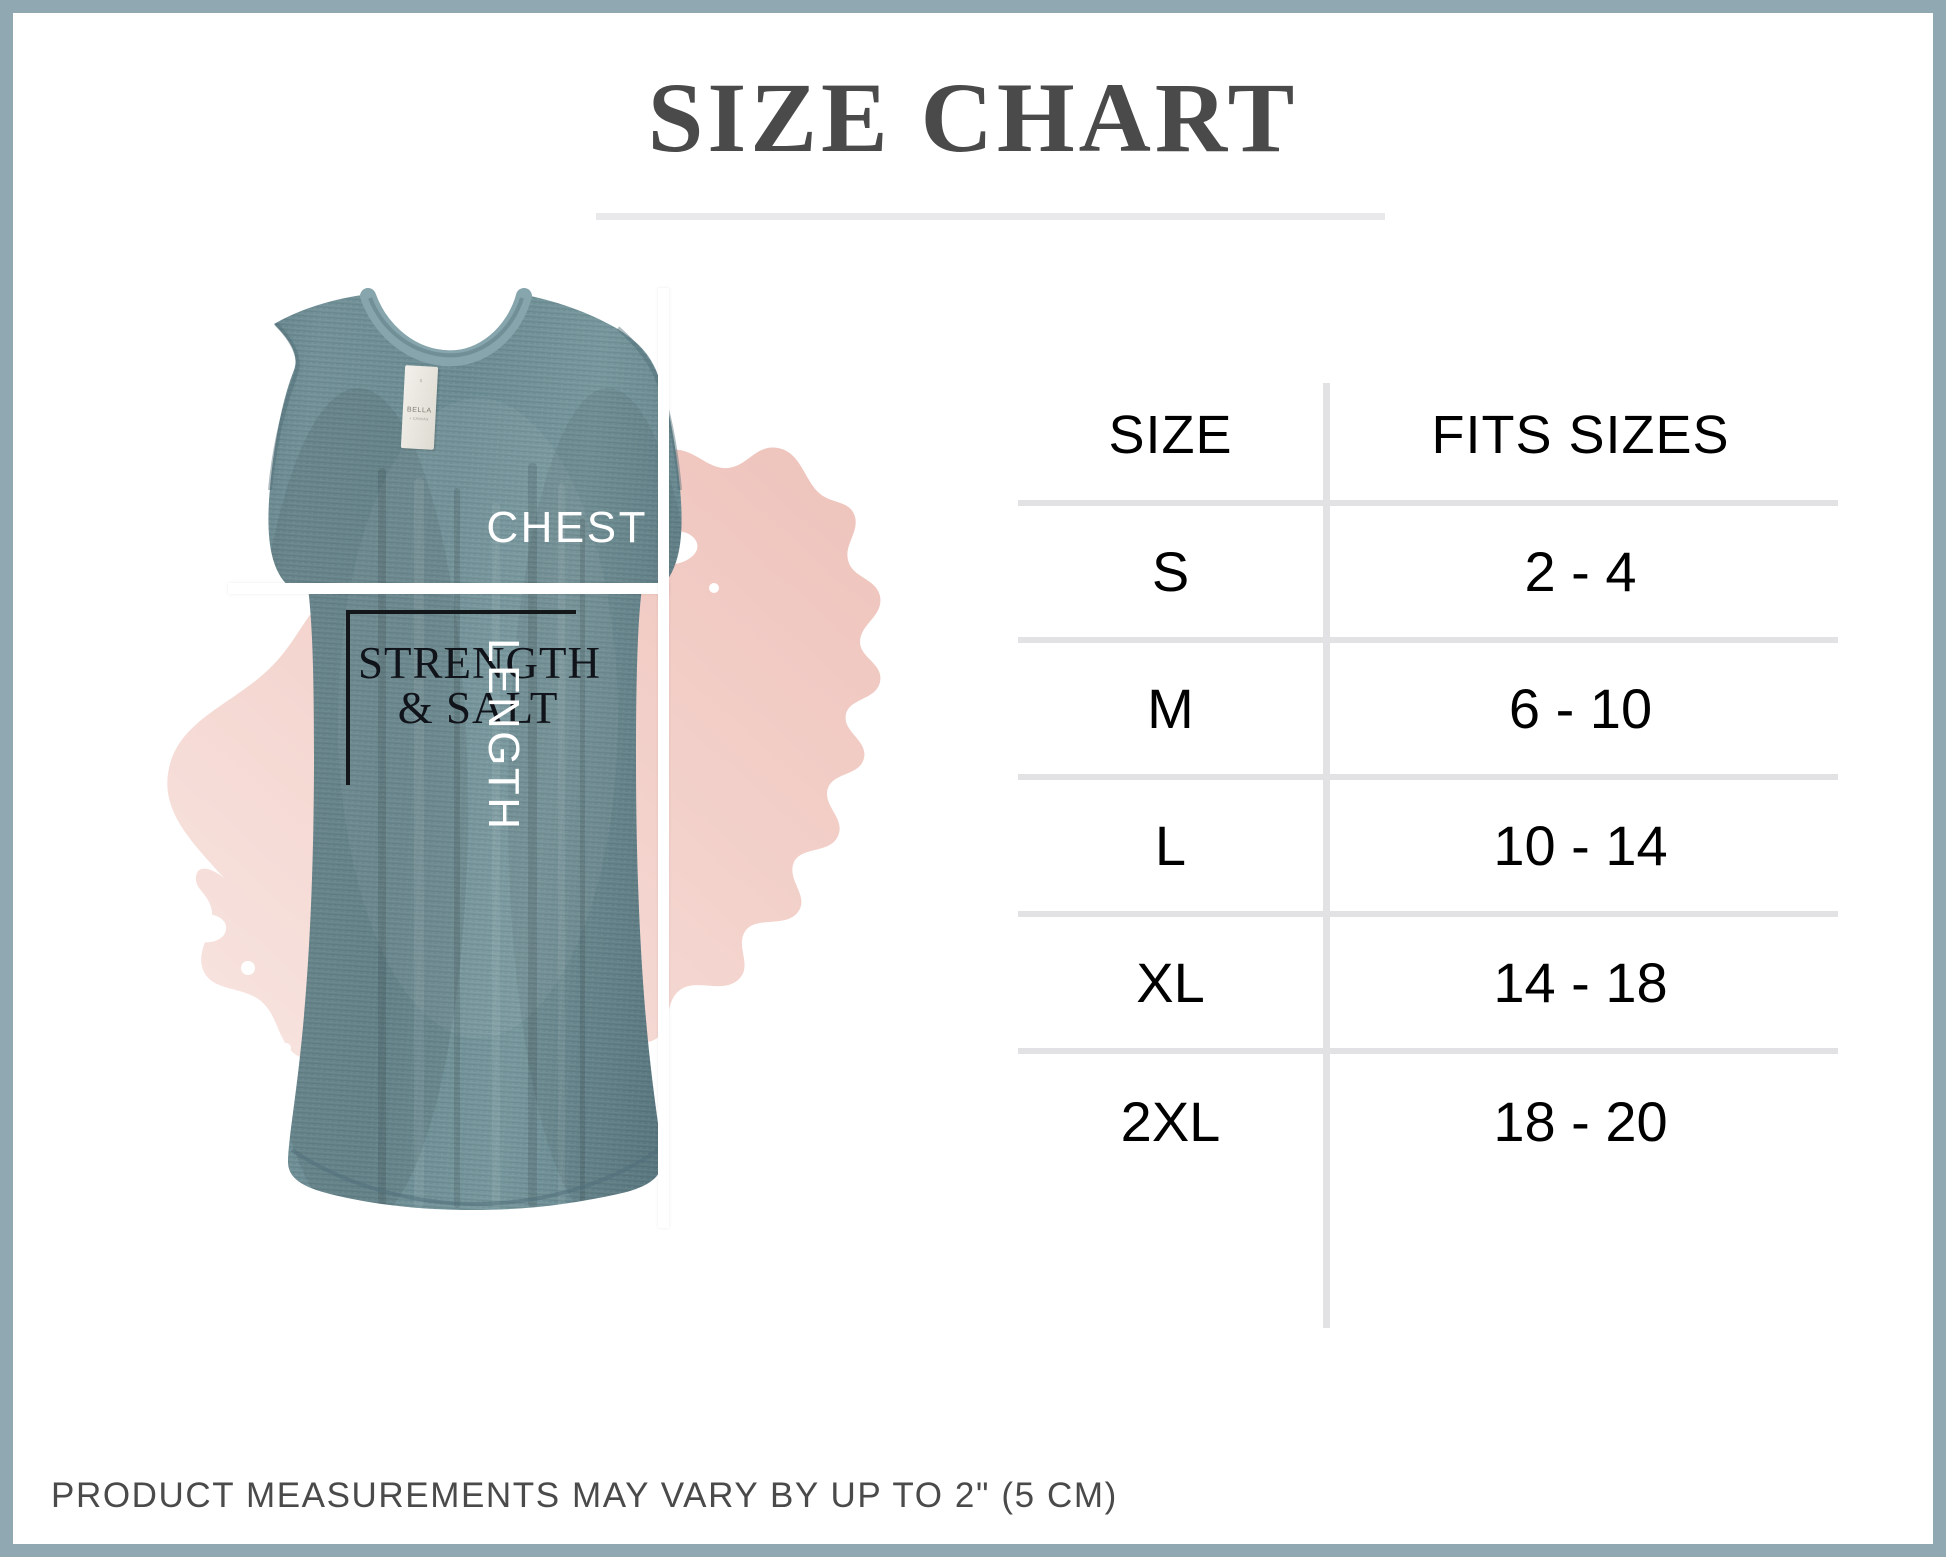  I want to click on cell-size: M, so click(1170, 707).